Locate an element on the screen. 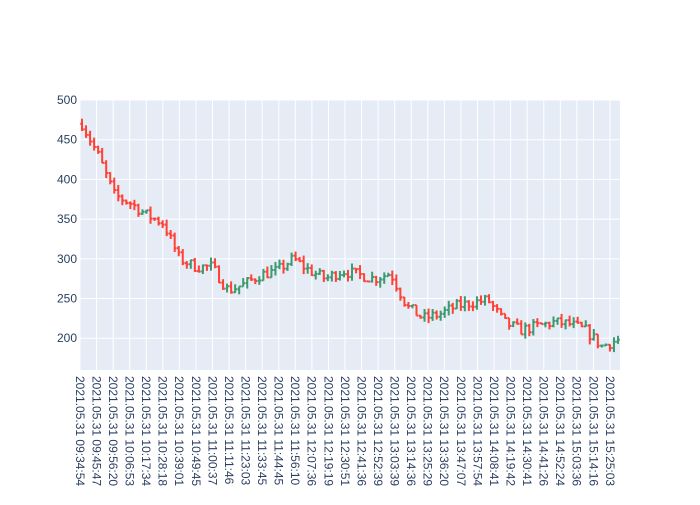 The width and height of the screenshot is (700, 505). x-tick-label: 2021.05.31 10:06:53 is located at coordinates (129, 431).